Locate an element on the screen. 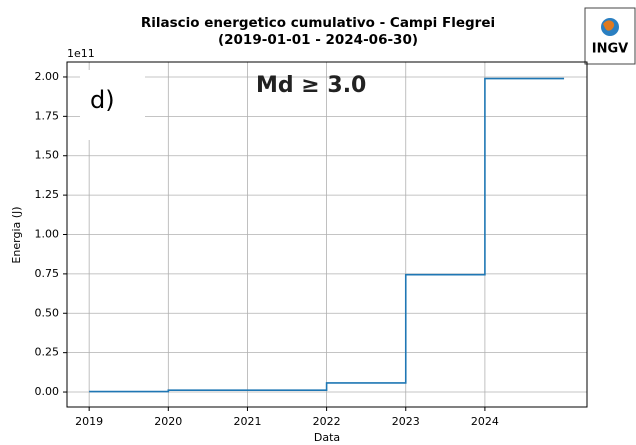  logo-text: INGV is located at coordinates (610, 49).